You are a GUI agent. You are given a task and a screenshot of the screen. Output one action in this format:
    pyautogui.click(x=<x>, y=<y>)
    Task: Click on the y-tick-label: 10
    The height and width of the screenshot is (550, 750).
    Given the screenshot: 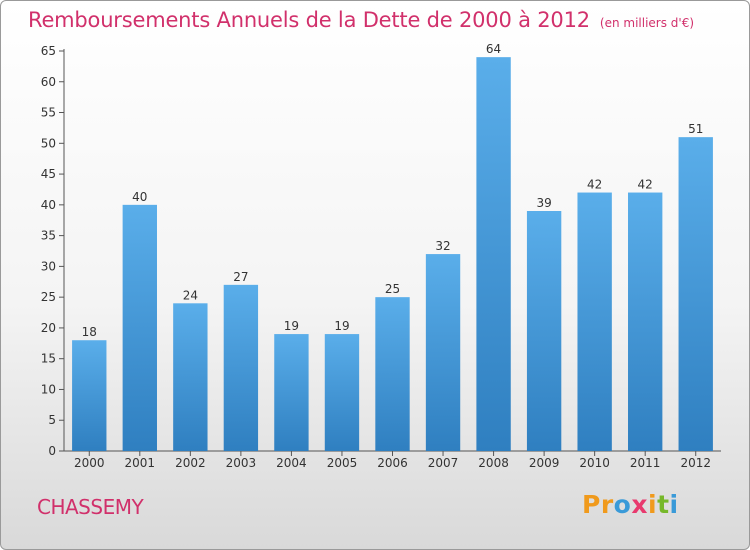 What is the action you would take?
    pyautogui.click(x=48, y=389)
    